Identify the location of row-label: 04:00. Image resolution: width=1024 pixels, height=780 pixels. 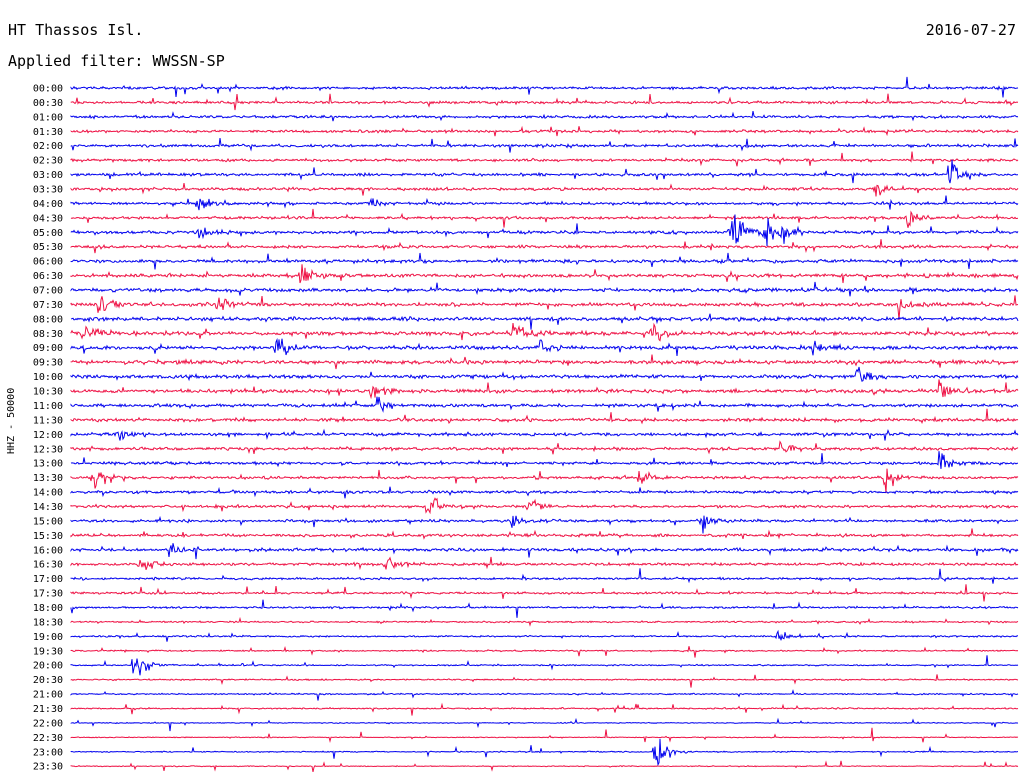
(48, 204).